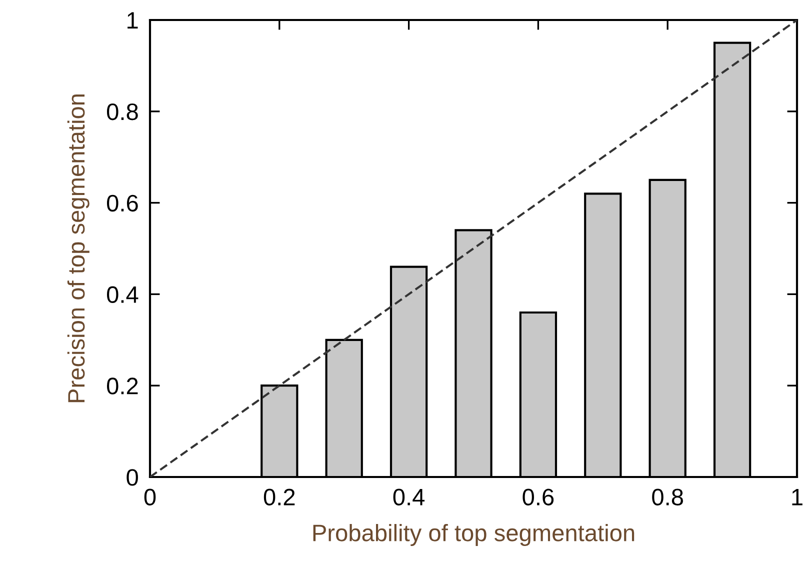  Describe the element at coordinates (409, 497) in the screenshot. I see `x-tick-label: 0.4` at that location.